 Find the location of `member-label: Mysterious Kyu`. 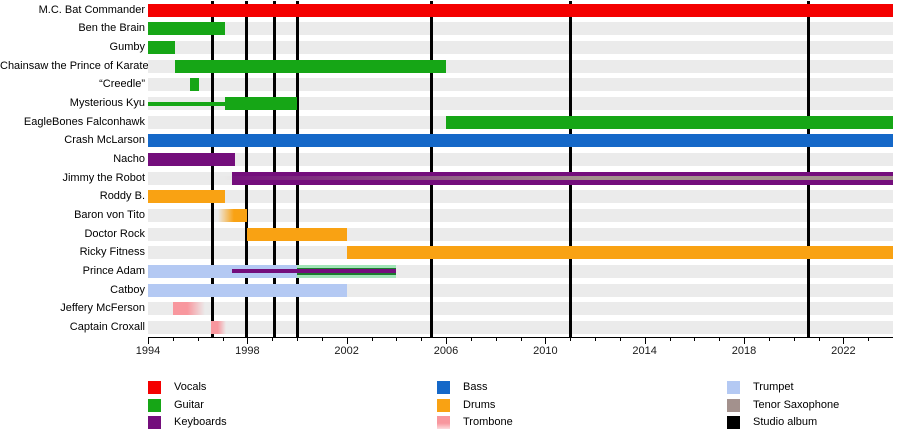

member-label: Mysterious Kyu is located at coordinates (107, 103).